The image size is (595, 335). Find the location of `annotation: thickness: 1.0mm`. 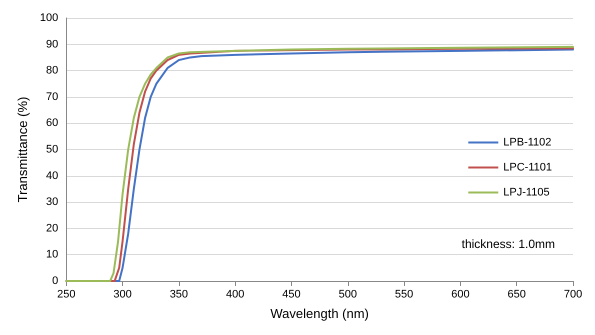

annotation: thickness: 1.0mm is located at coordinates (509, 244).